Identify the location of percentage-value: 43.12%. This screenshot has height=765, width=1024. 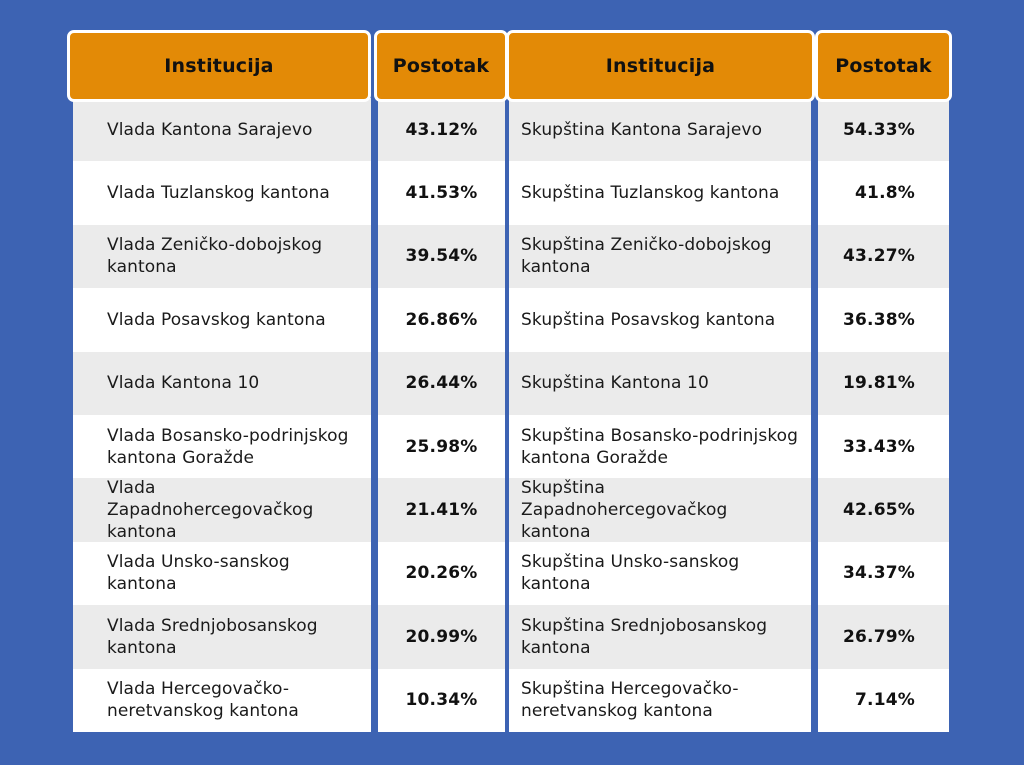
(441, 129).